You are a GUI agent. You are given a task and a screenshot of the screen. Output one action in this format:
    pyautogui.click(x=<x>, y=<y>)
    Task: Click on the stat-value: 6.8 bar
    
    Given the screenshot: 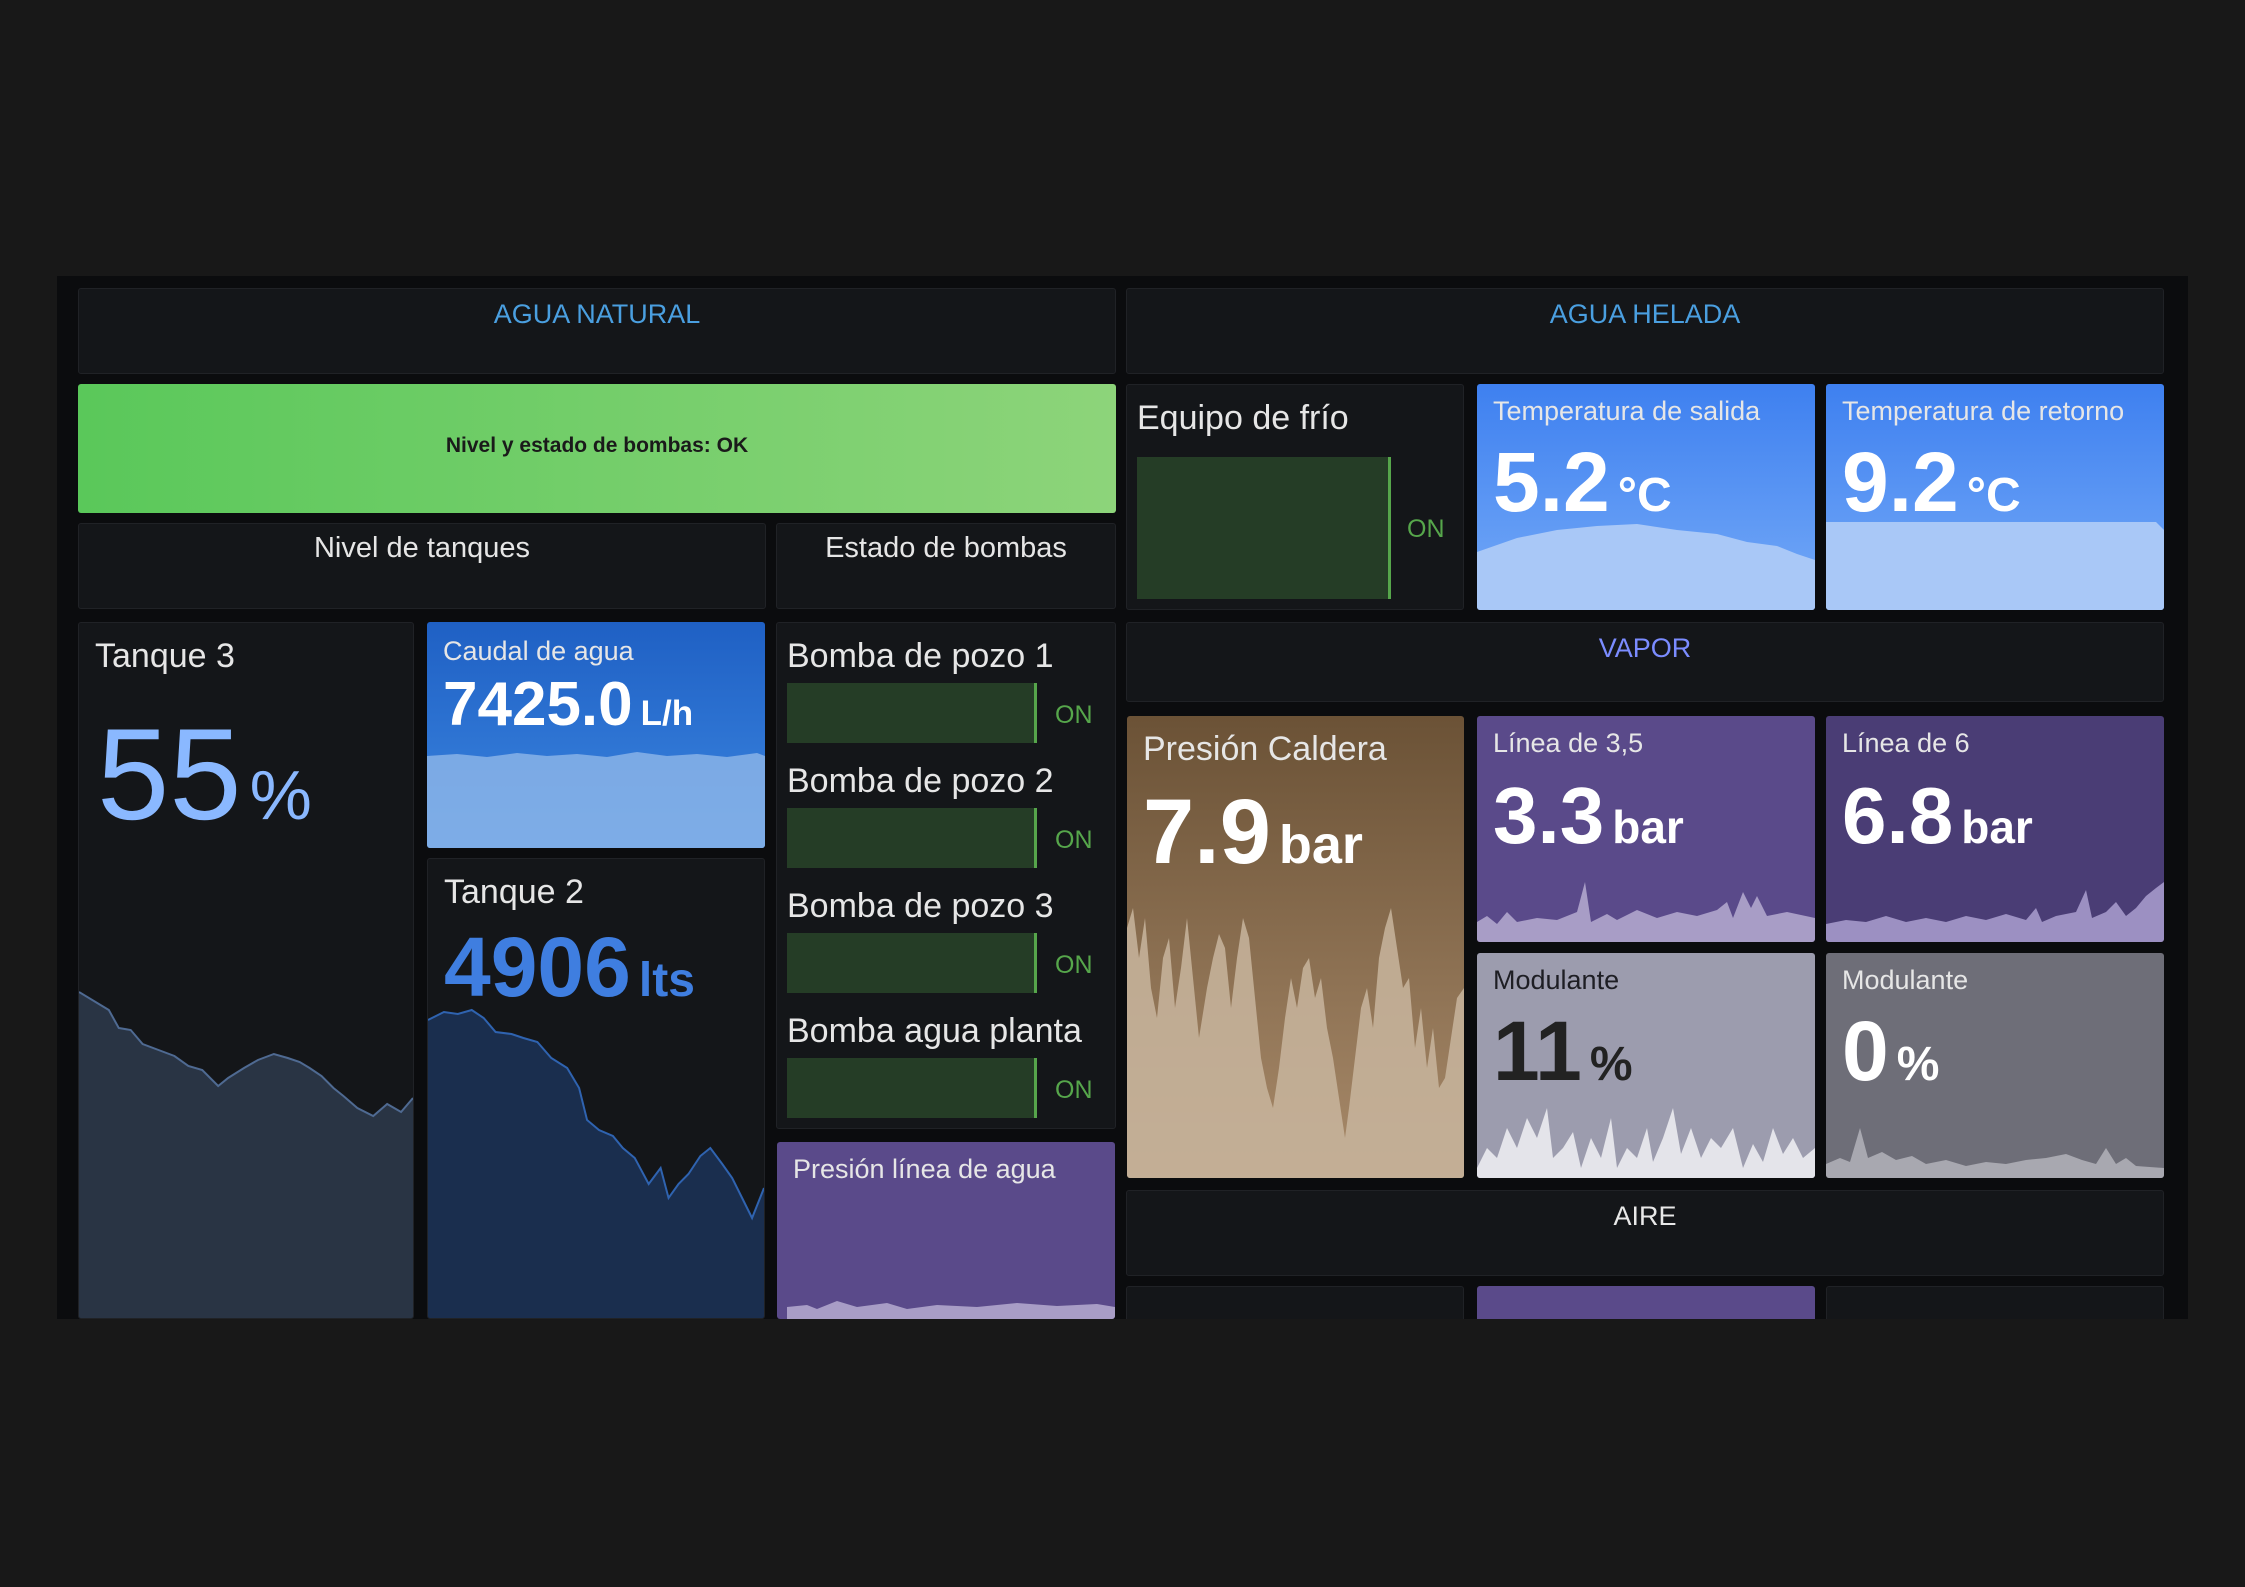 What is the action you would take?
    pyautogui.click(x=1937, y=815)
    